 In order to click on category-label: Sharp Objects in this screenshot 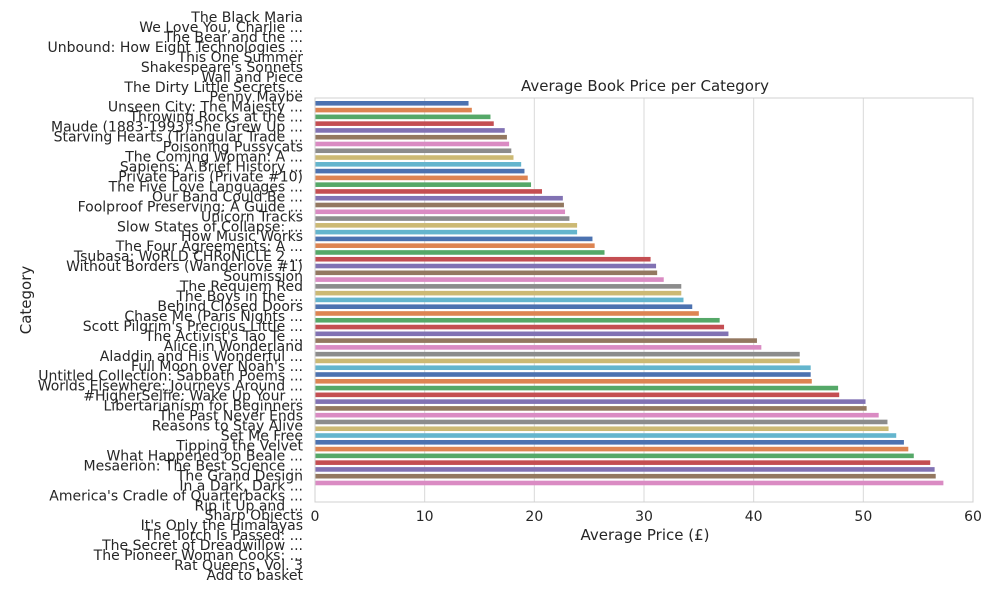, I will do `click(254, 516)`.